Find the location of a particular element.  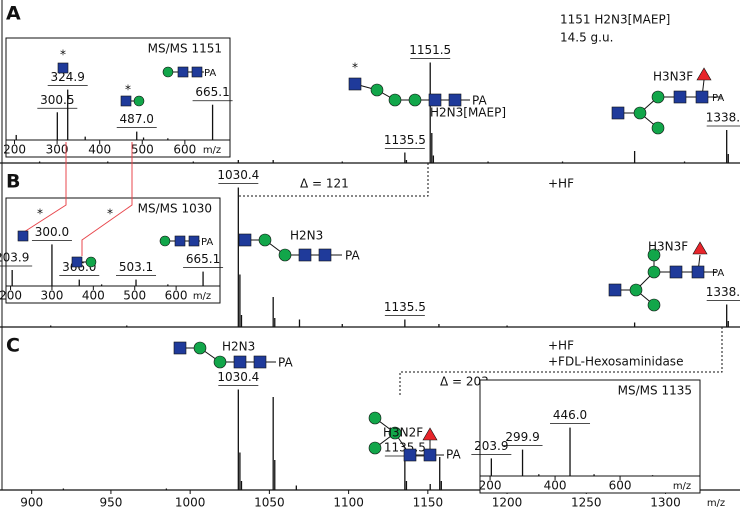

peak-label: 300.0 is located at coordinates (52, 232).